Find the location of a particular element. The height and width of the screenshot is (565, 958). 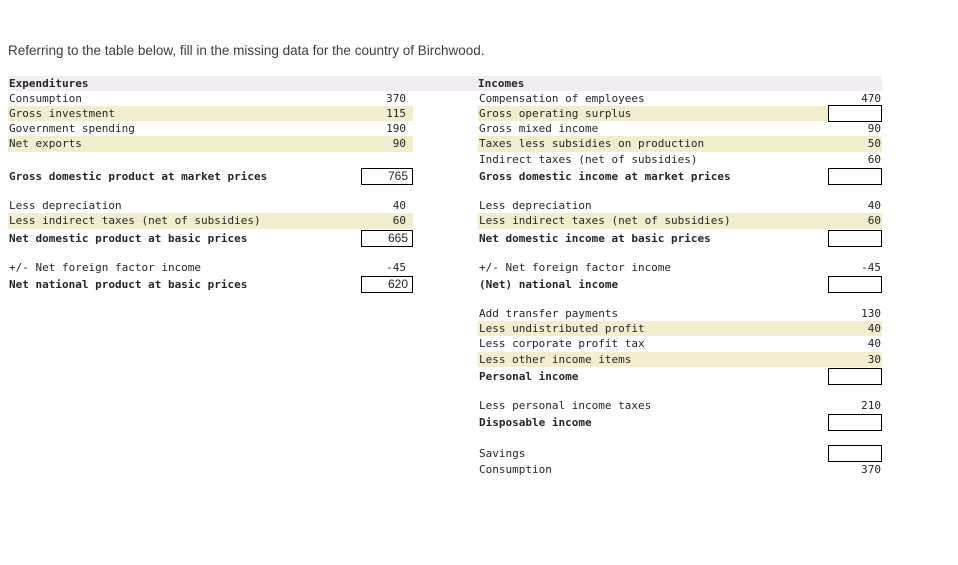

table-row: Gross operating surplus is located at coordinates (680, 113).